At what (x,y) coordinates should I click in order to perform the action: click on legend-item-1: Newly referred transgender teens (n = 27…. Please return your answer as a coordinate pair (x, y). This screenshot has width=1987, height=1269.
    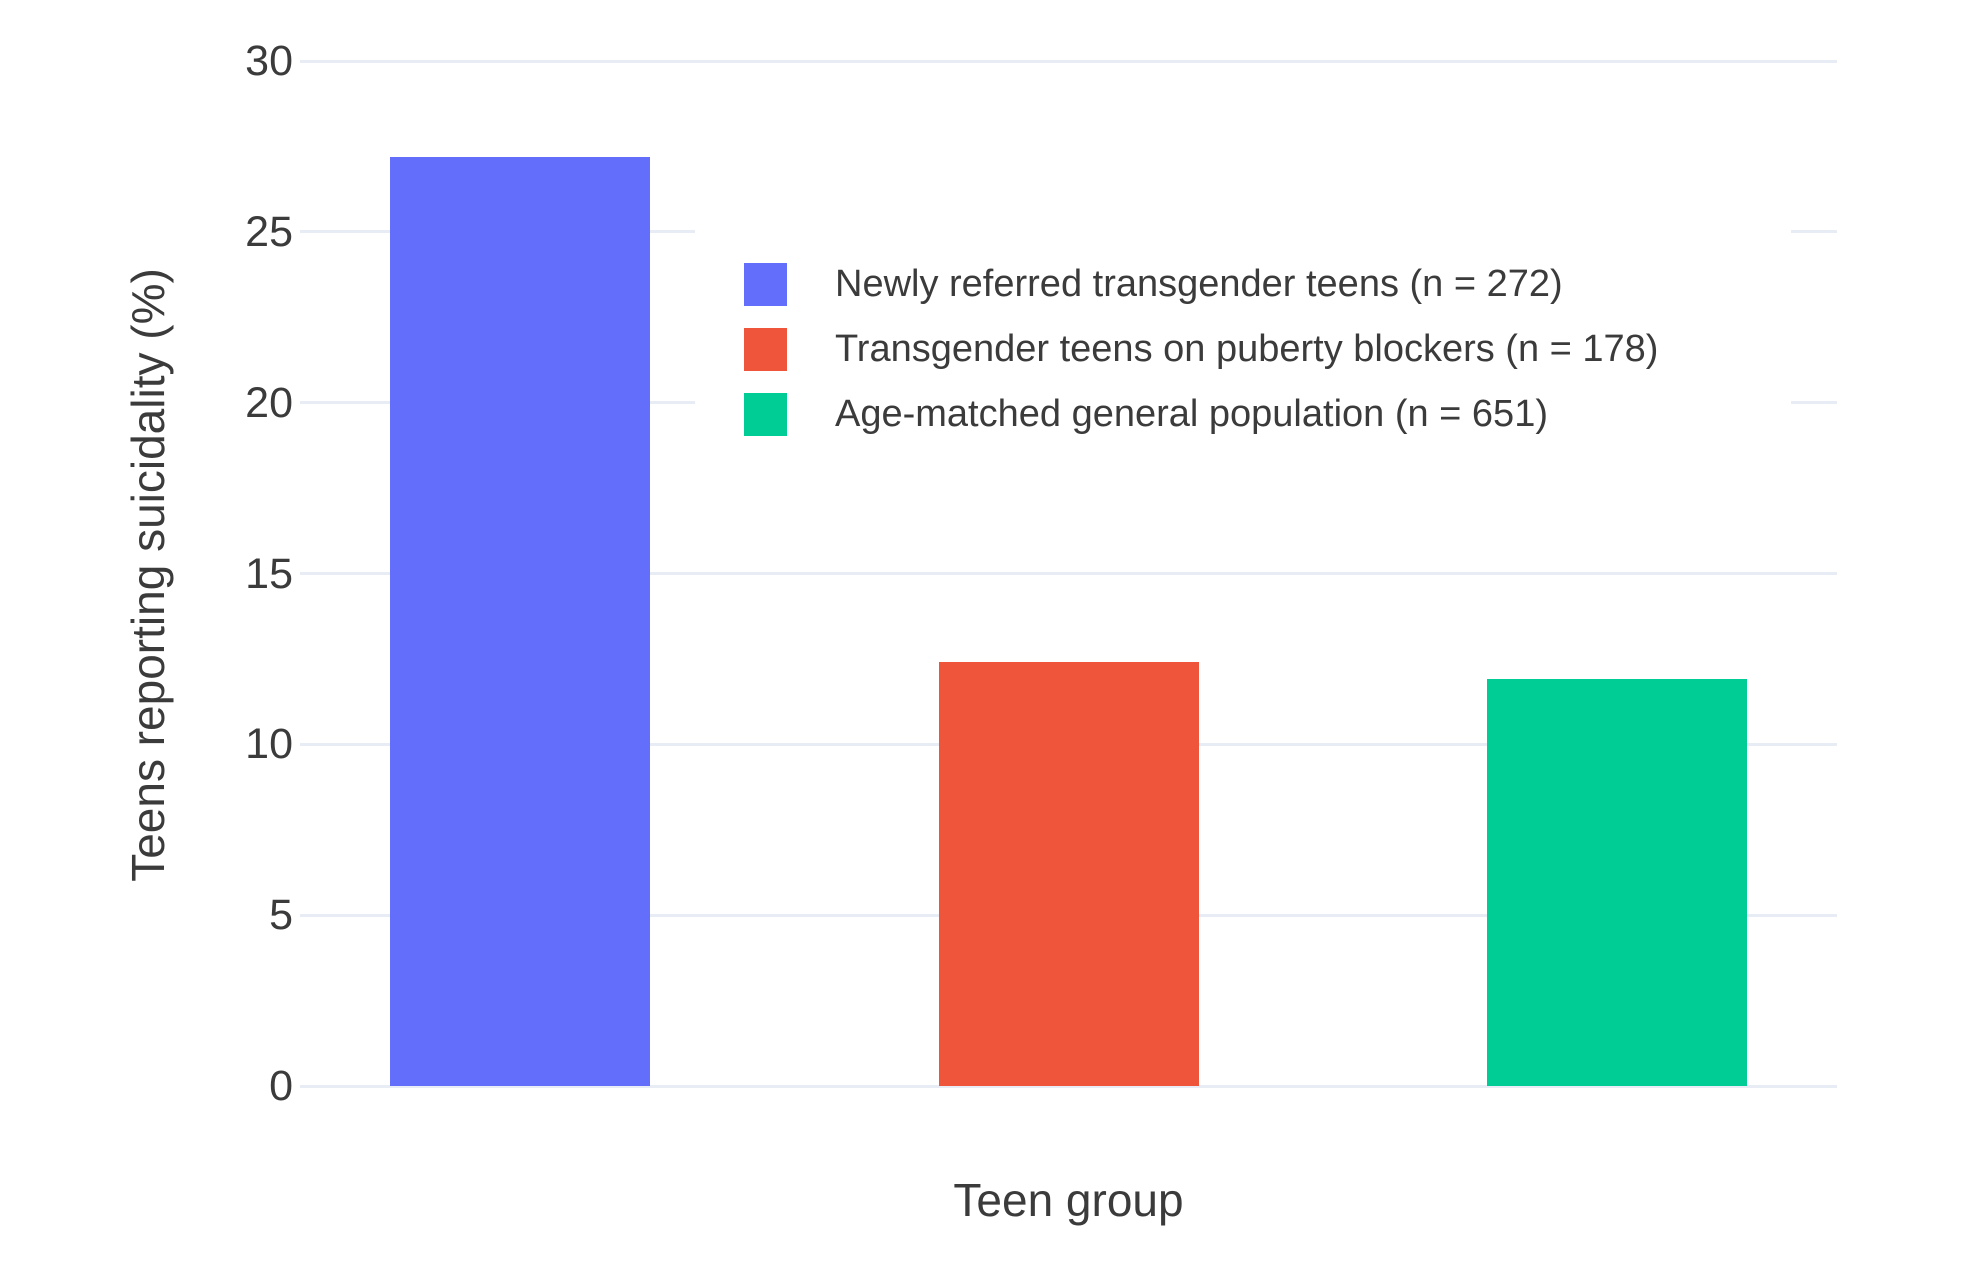
    Looking at the image, I should click on (1243, 284).